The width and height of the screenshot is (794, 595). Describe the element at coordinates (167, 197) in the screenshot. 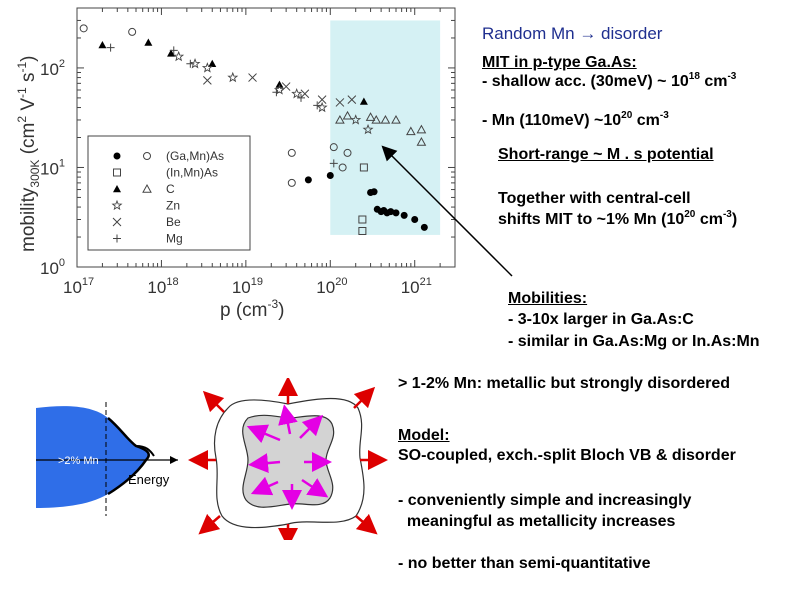

I see `legend: (Ga,Mn)As (In,Mn)As C Zn Be Mg` at that location.